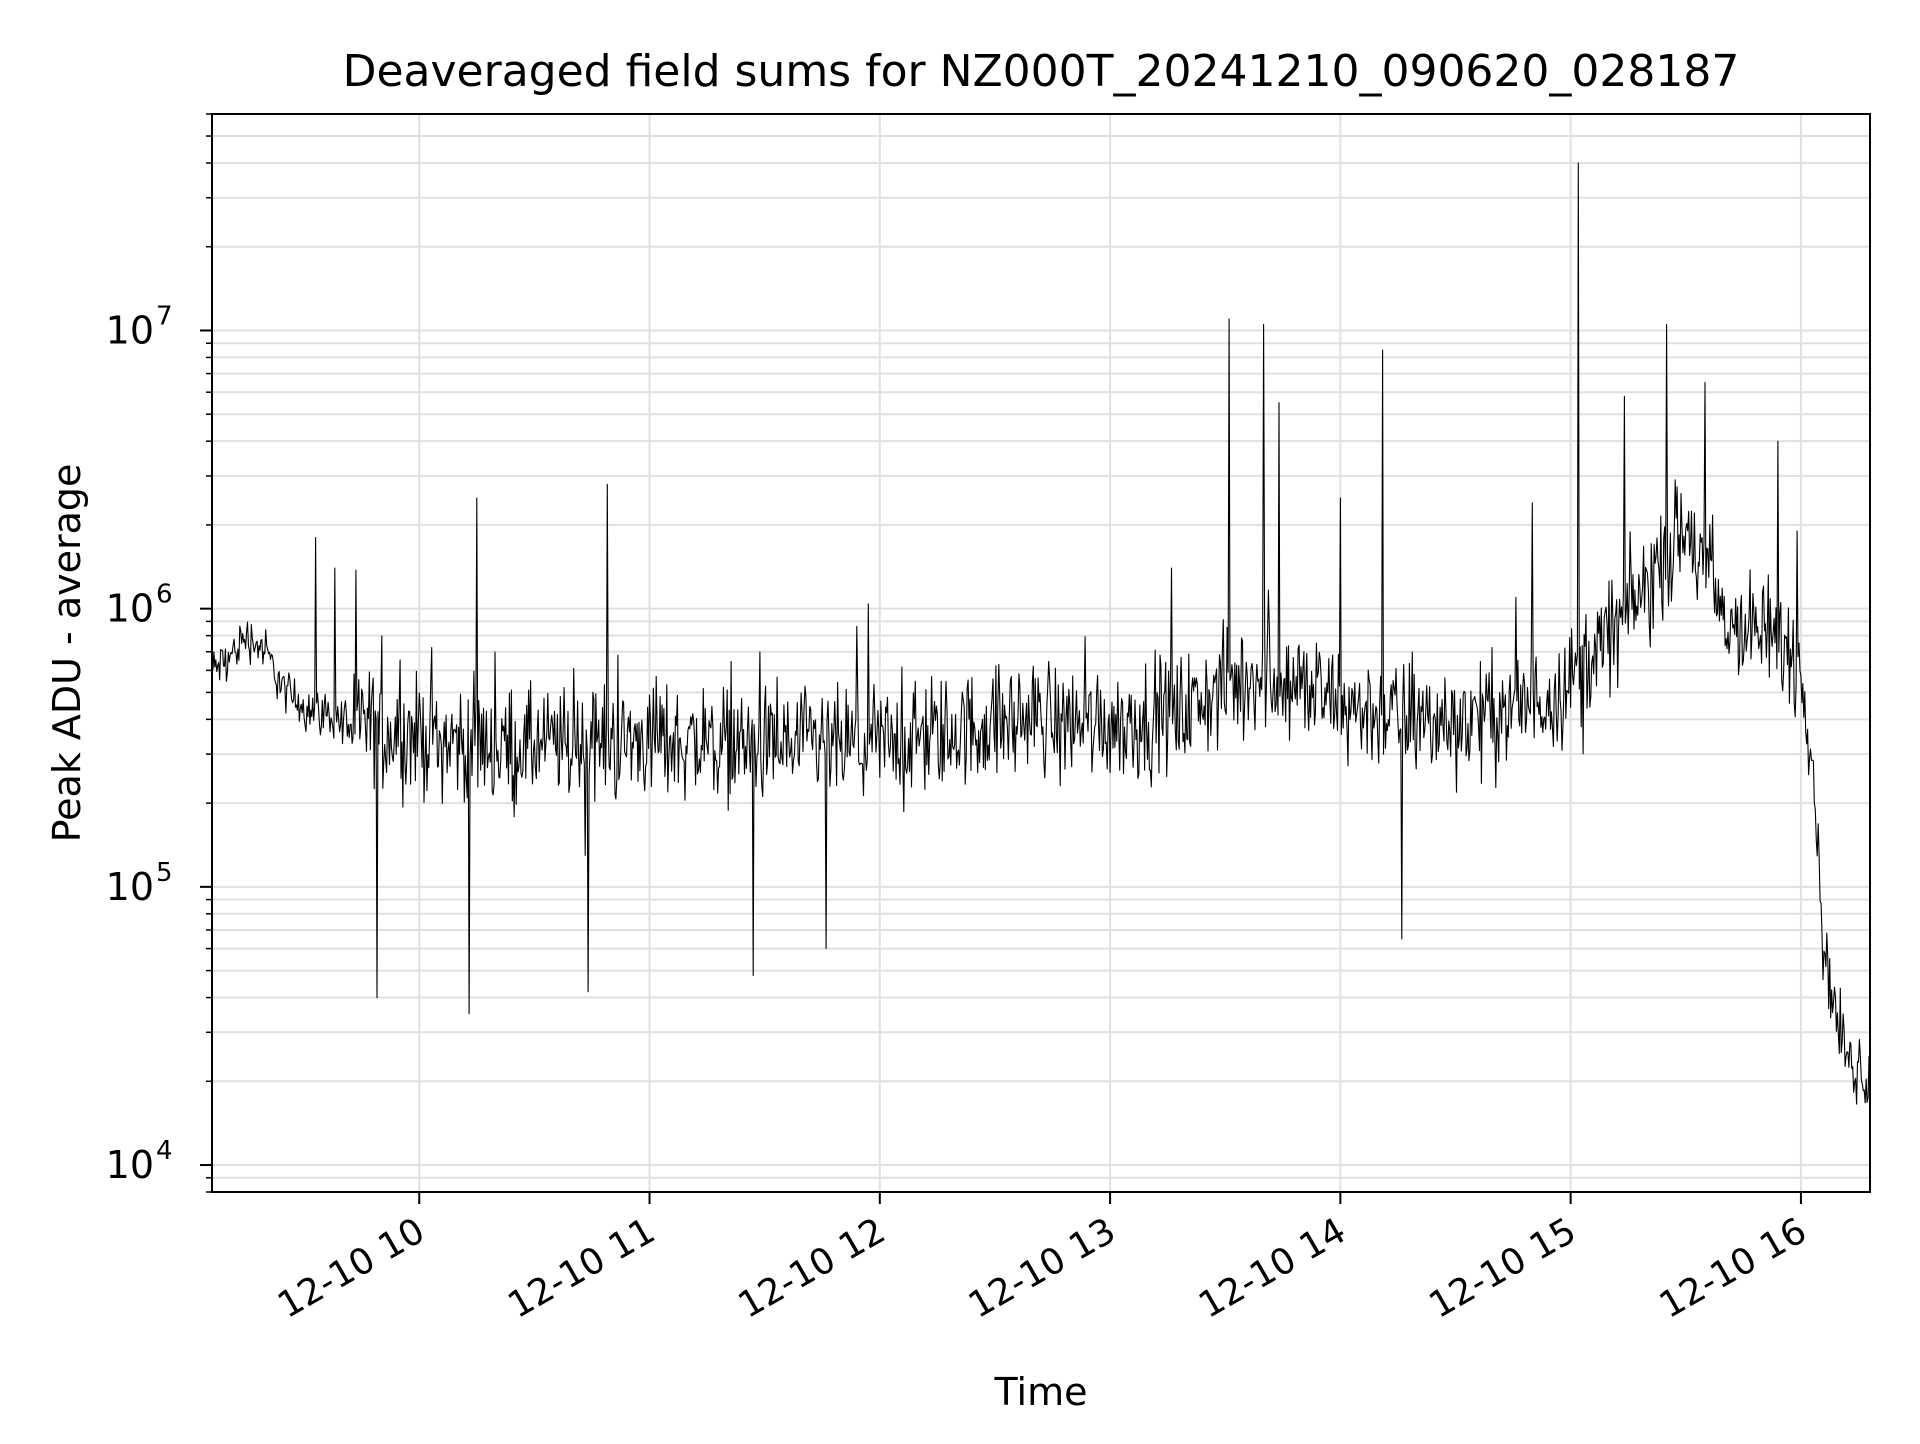 Image resolution: width=1920 pixels, height=1444 pixels. Describe the element at coordinates (1041, 1392) in the screenshot. I see `x-axis-label: Time` at that location.